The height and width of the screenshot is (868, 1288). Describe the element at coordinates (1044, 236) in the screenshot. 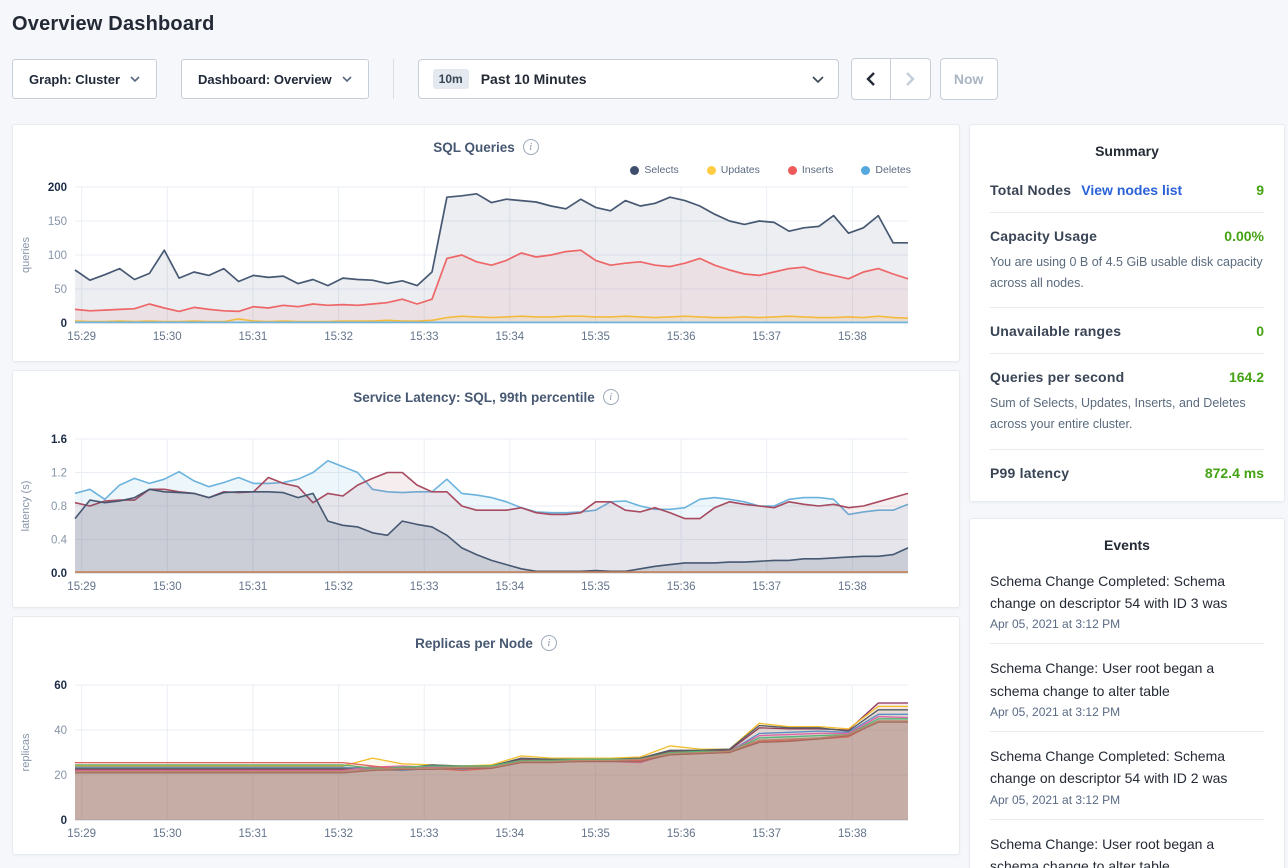

I see `summary-label: Capacity Usage` at that location.